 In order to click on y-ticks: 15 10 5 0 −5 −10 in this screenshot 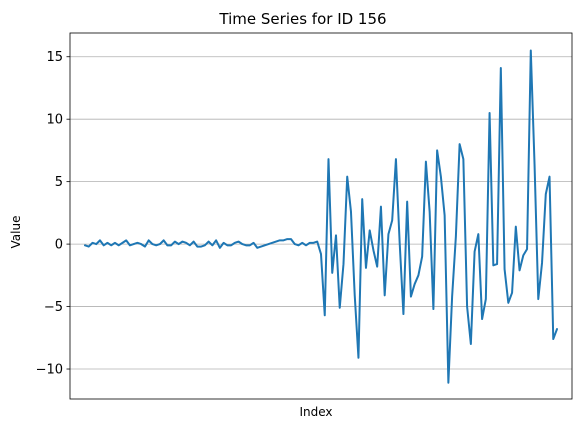, I will do `click(53, 214)`.